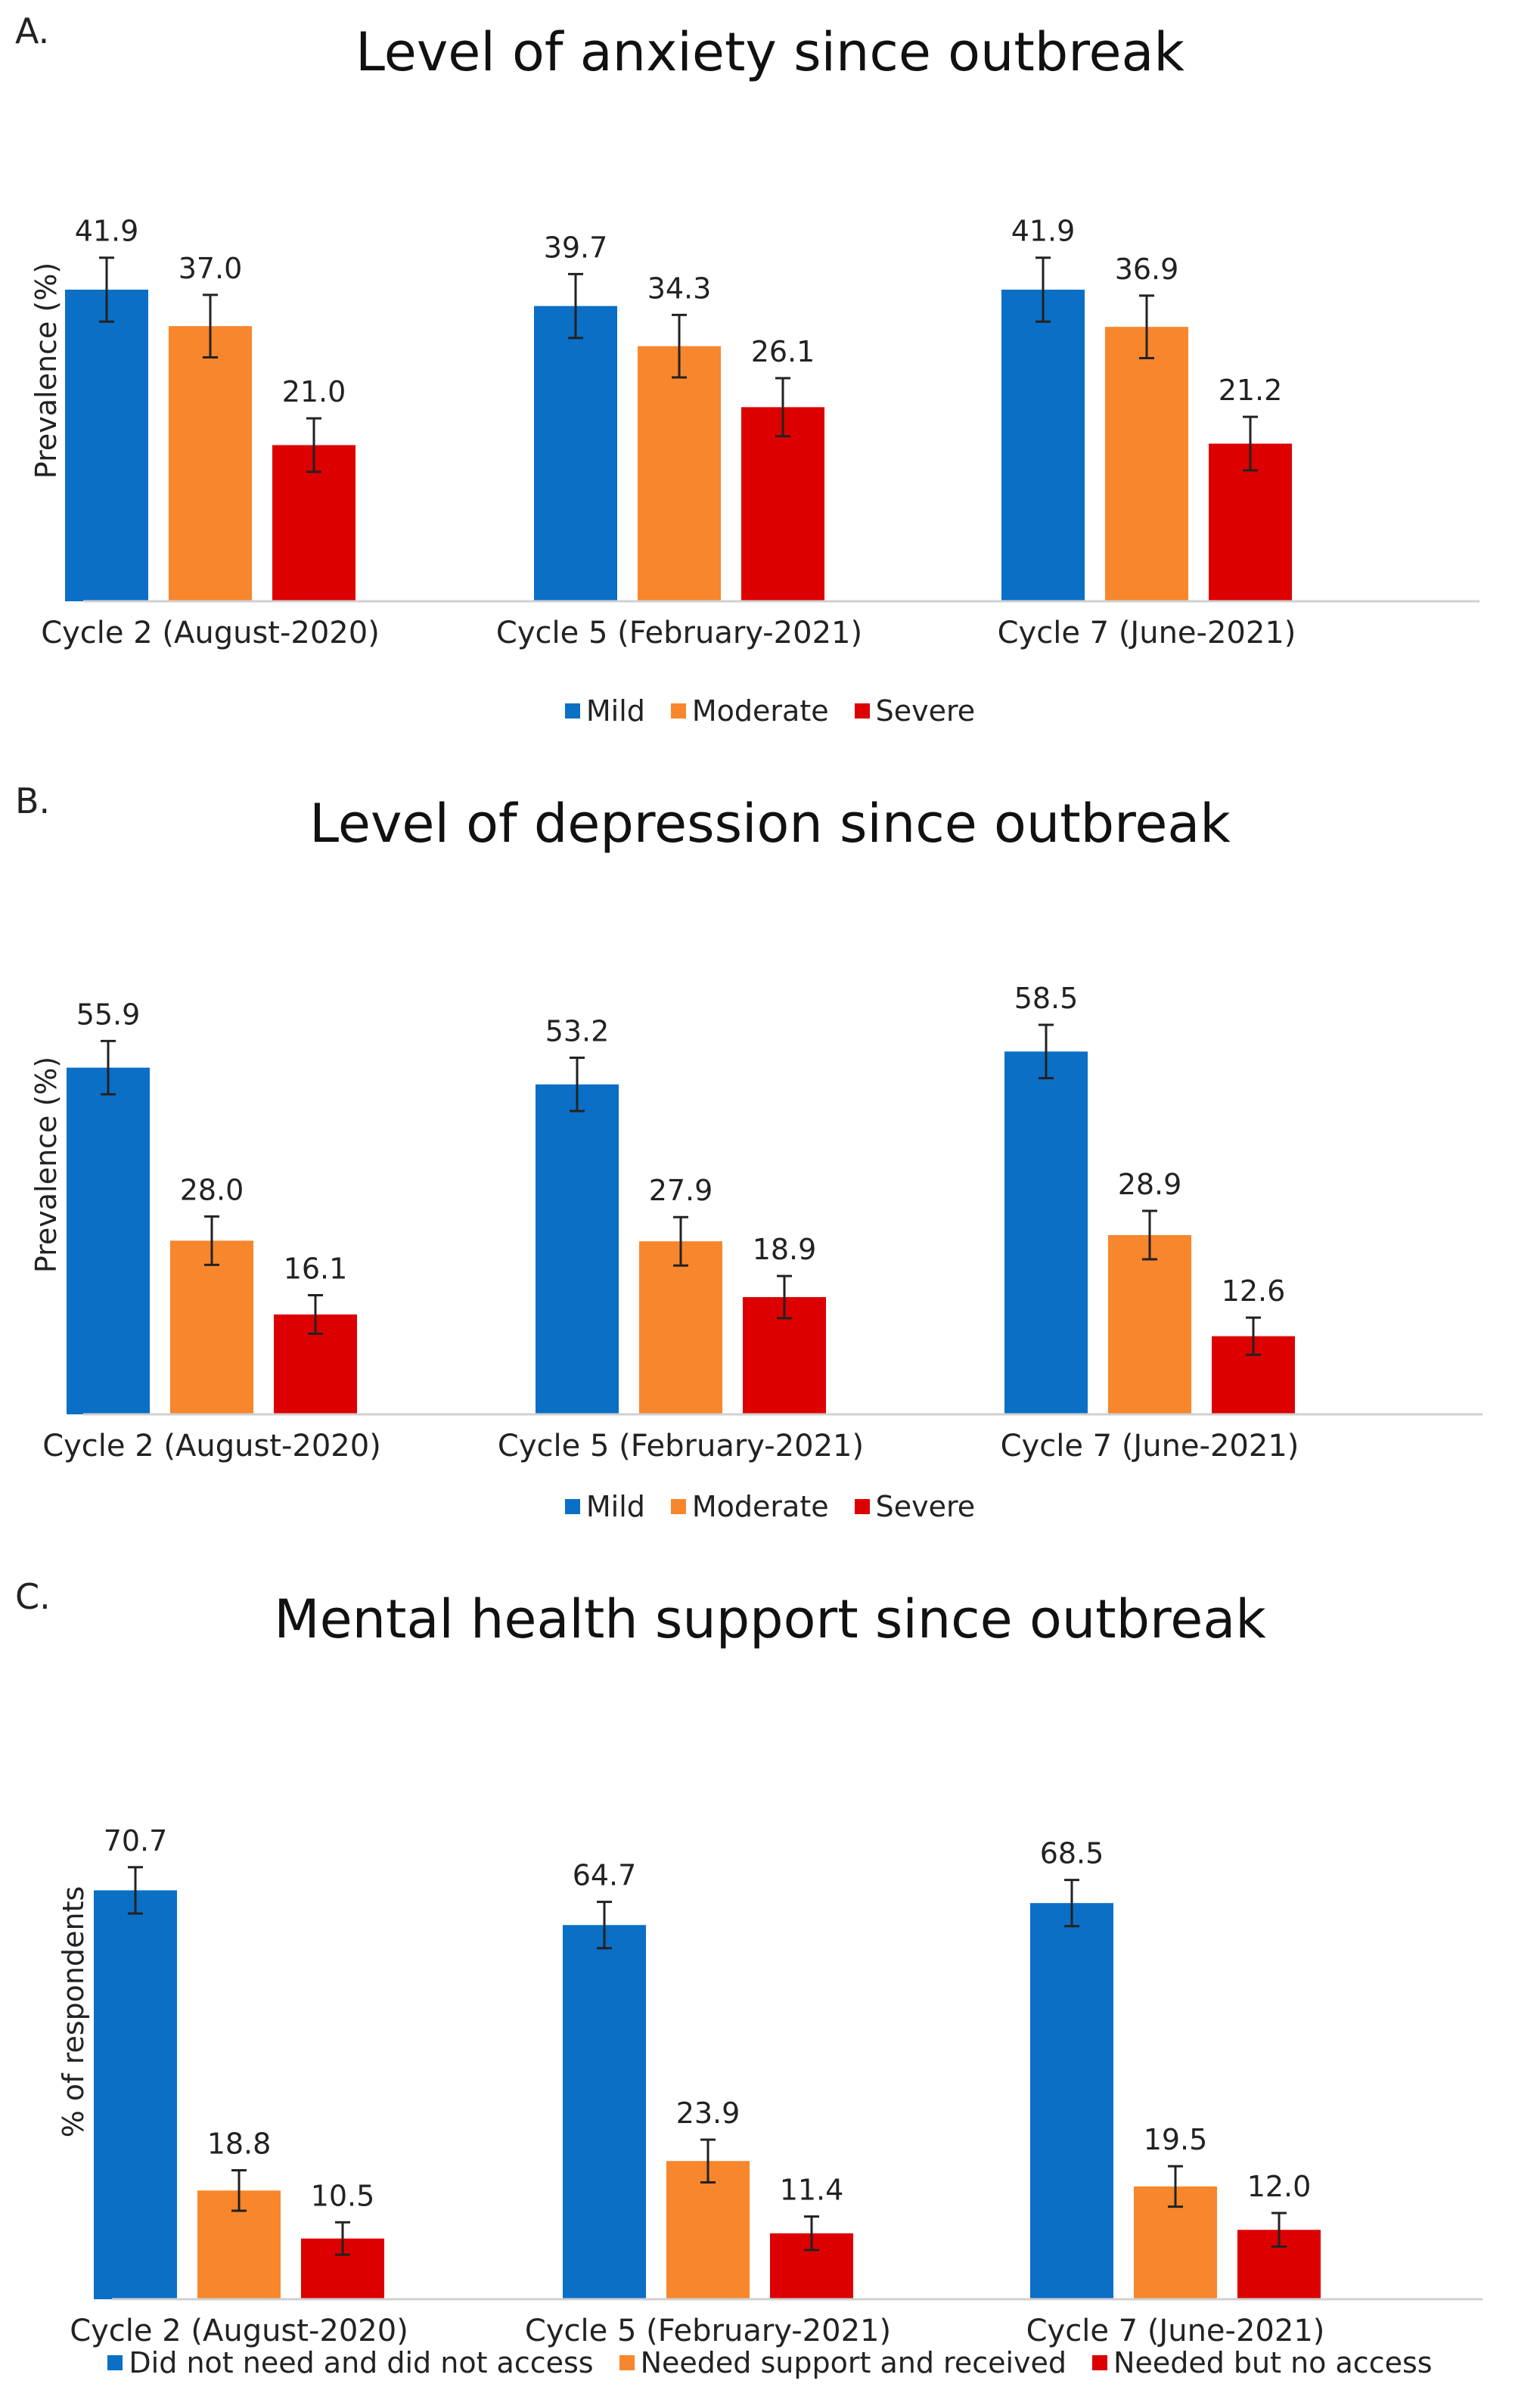 This screenshot has height=2390, width=1540. I want to click on data-label: 68.5, so click(1072, 1853).